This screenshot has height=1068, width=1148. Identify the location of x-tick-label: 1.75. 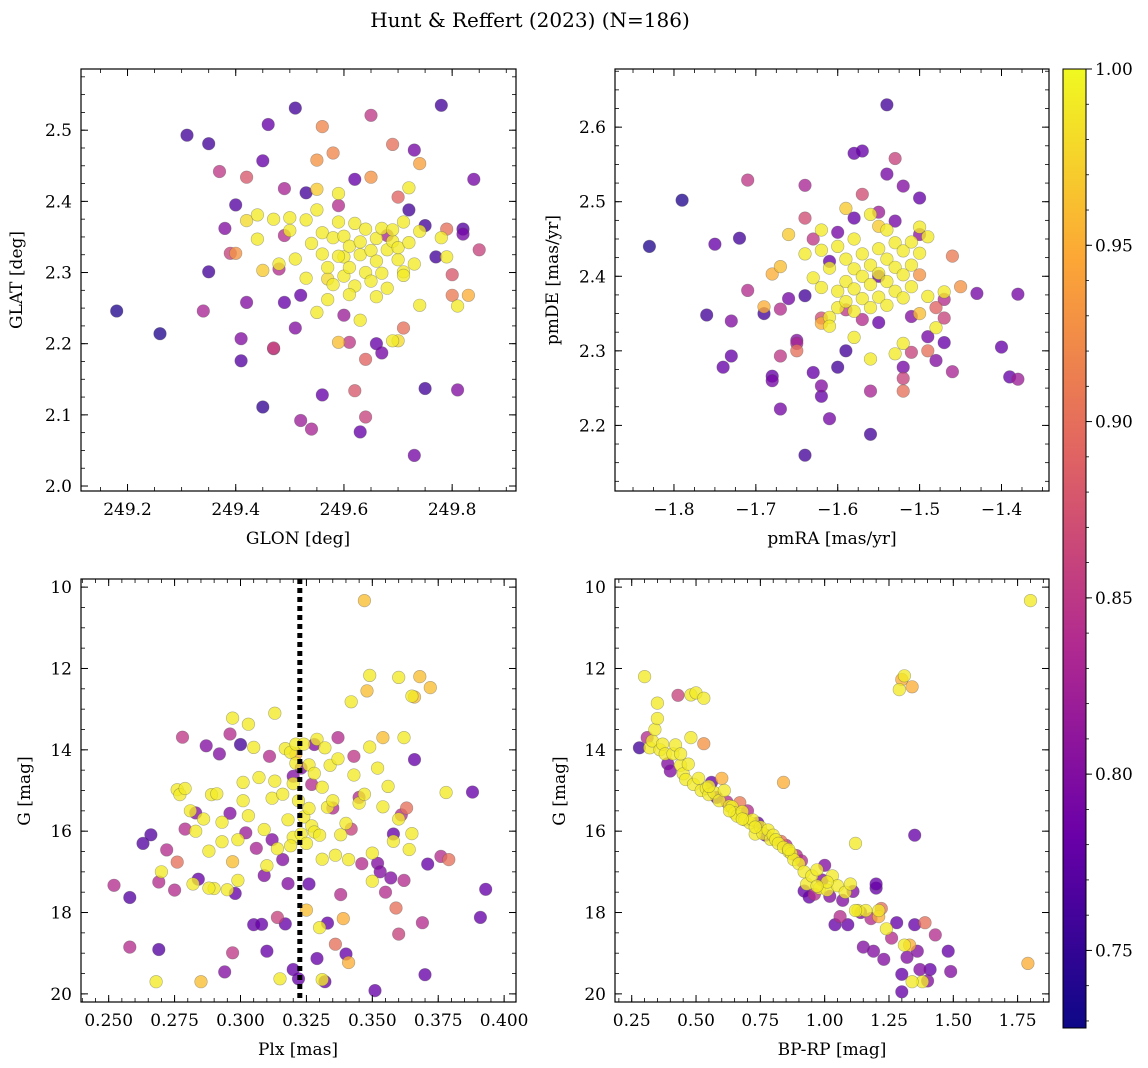
(1018, 1021).